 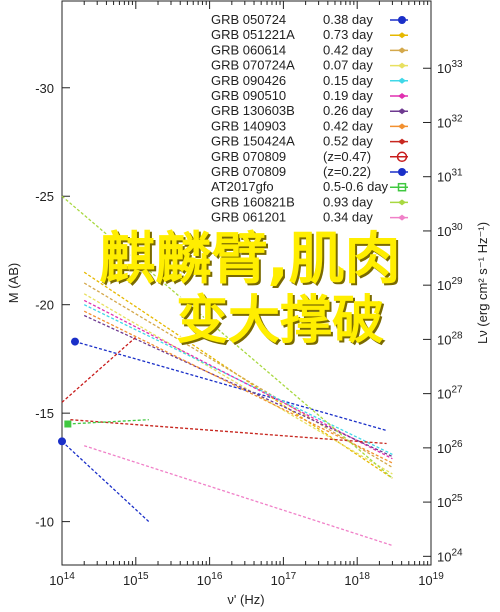 I want to click on x-axis-label: ν' (Hz), so click(x=245, y=599).